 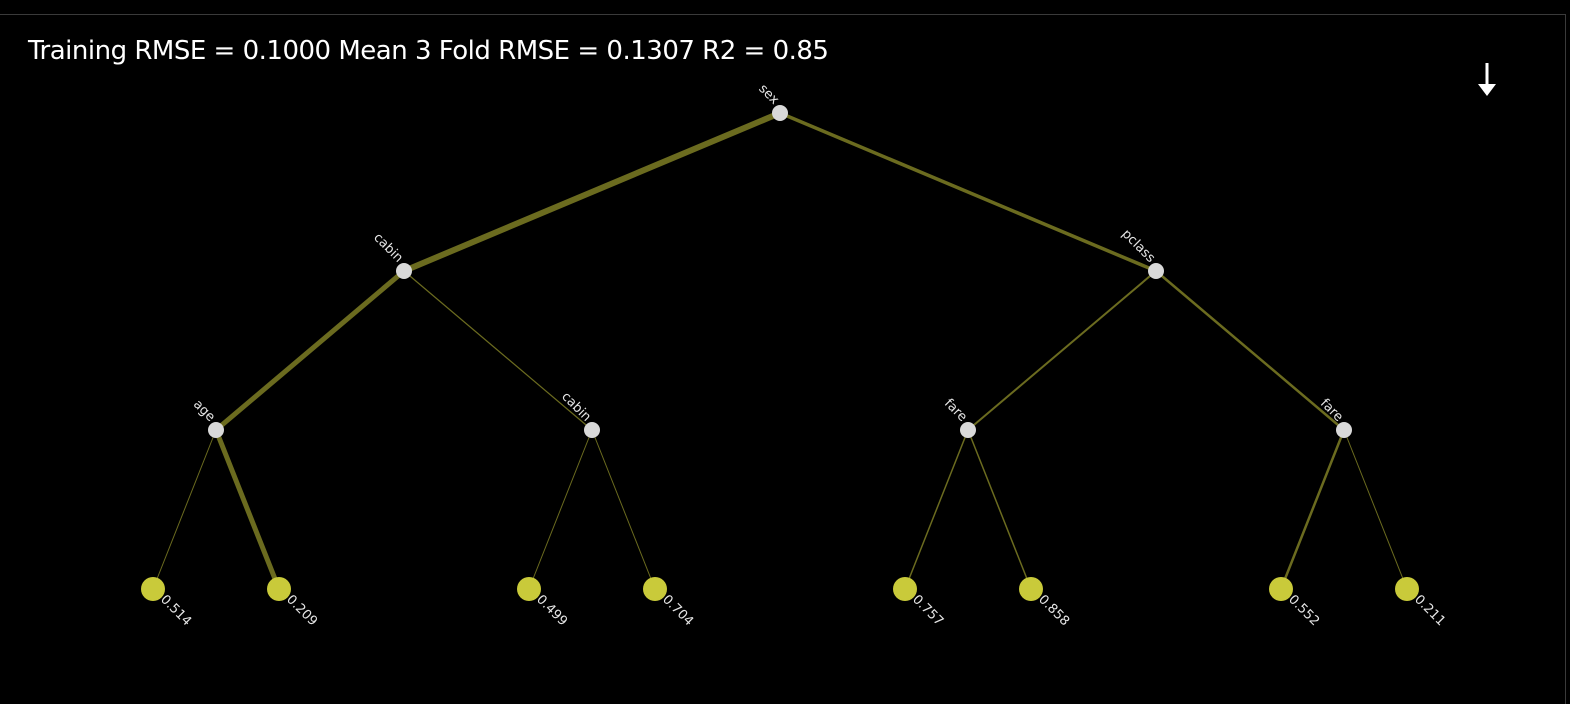 I want to click on download-button, so click(x=1487, y=80).